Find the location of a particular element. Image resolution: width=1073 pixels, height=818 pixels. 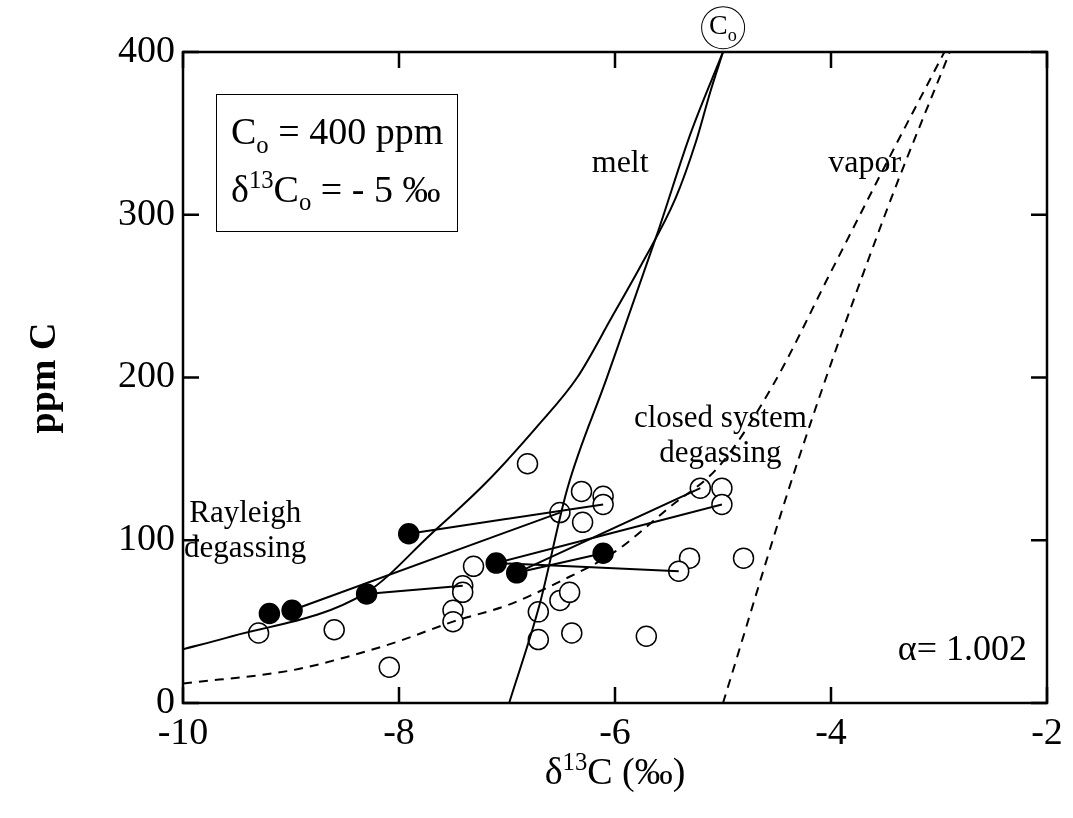

x-tick-label: -8 is located at coordinates (399, 730).